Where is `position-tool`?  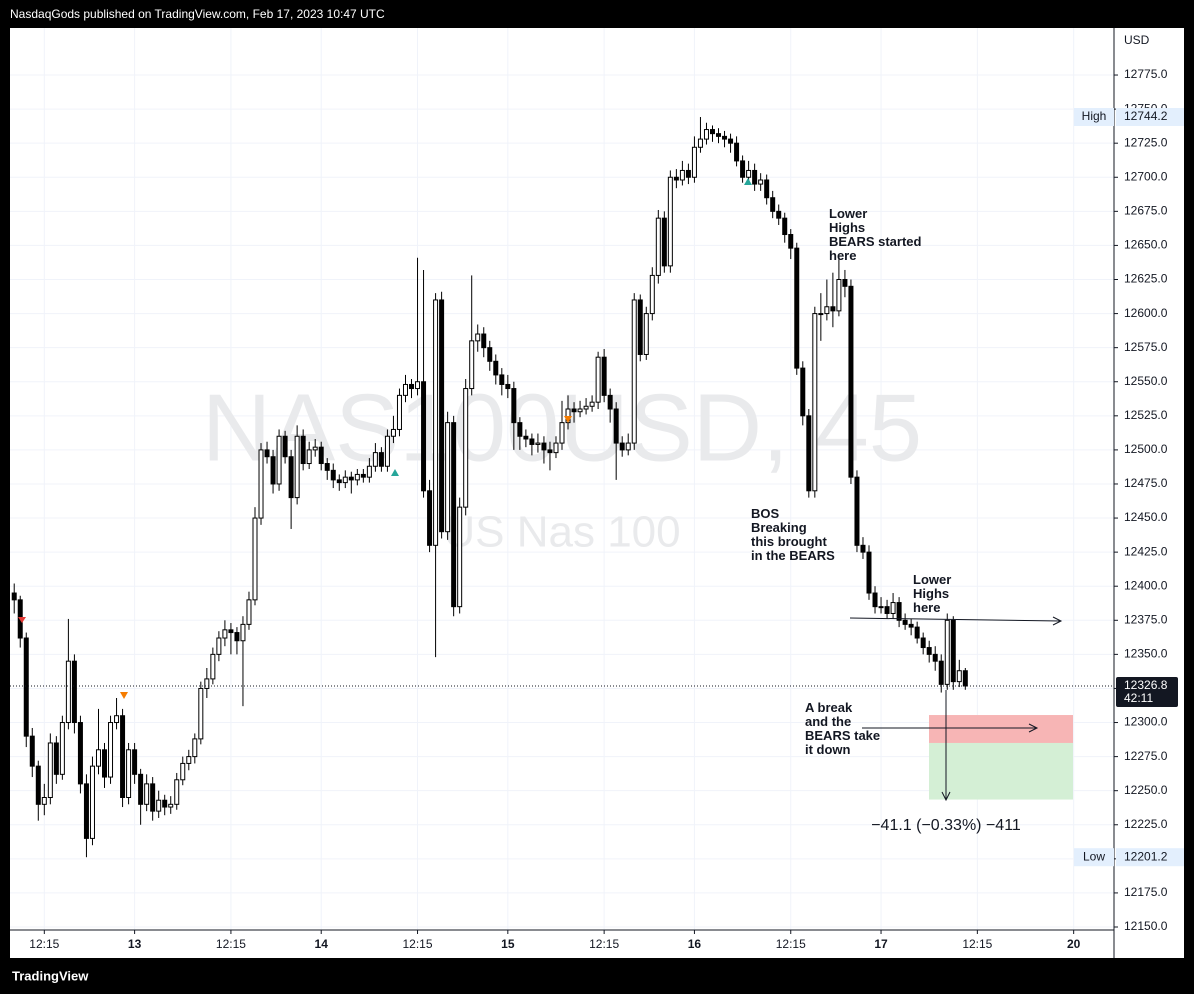
position-tool is located at coordinates (1001, 757).